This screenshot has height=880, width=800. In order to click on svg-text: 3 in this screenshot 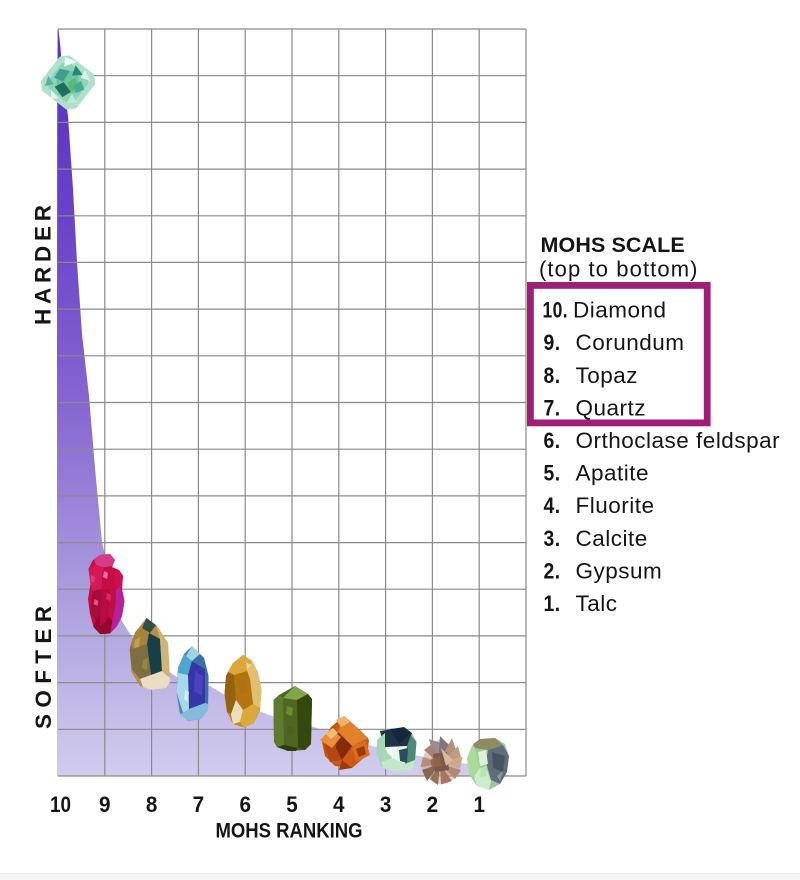, I will do `click(386, 804)`.